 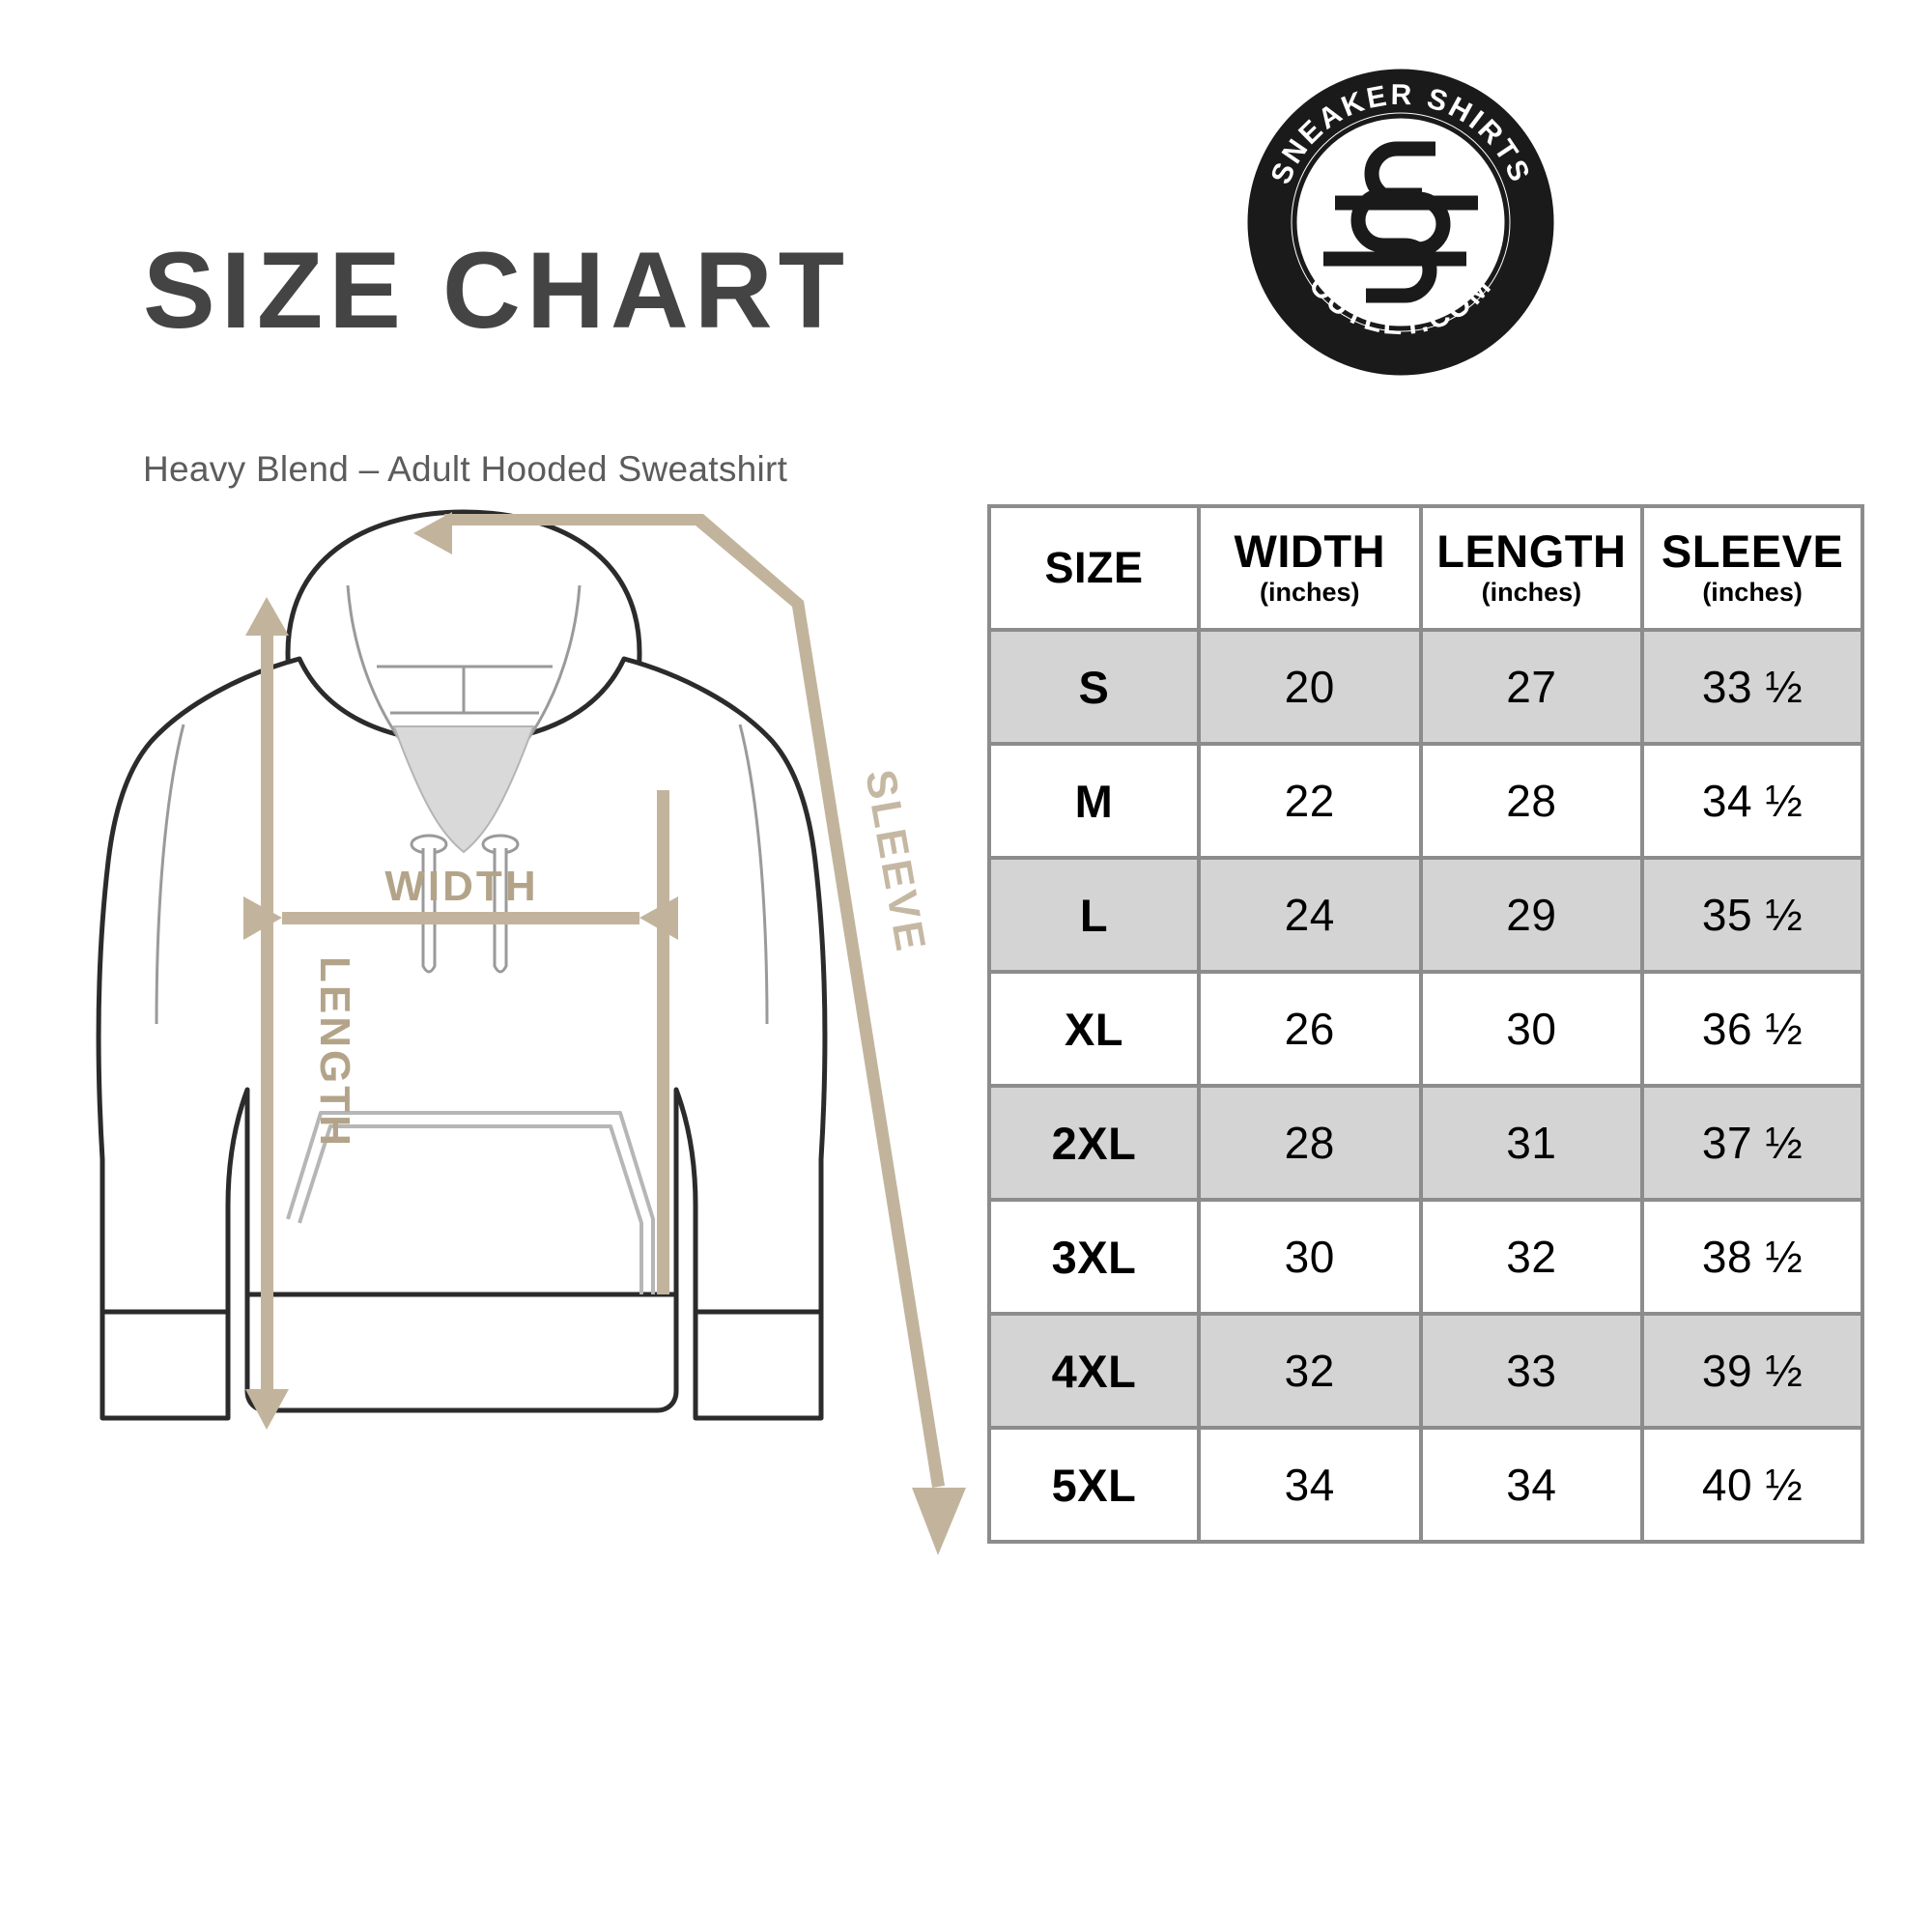 I want to click on cell-sleeve: 37 ½, so click(x=1752, y=1143).